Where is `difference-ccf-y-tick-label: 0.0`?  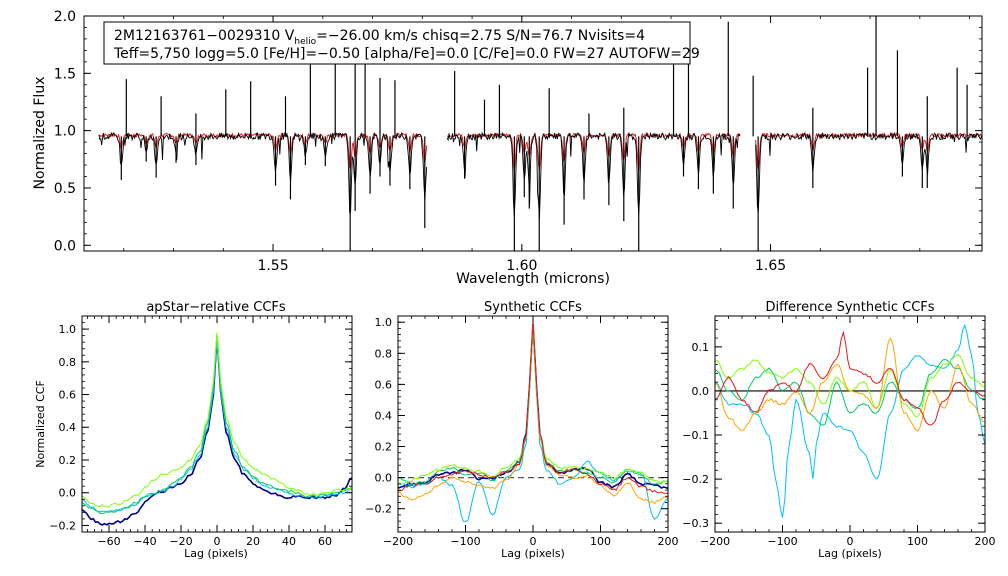 difference-ccf-y-tick-label: 0.0 is located at coordinates (701, 391).